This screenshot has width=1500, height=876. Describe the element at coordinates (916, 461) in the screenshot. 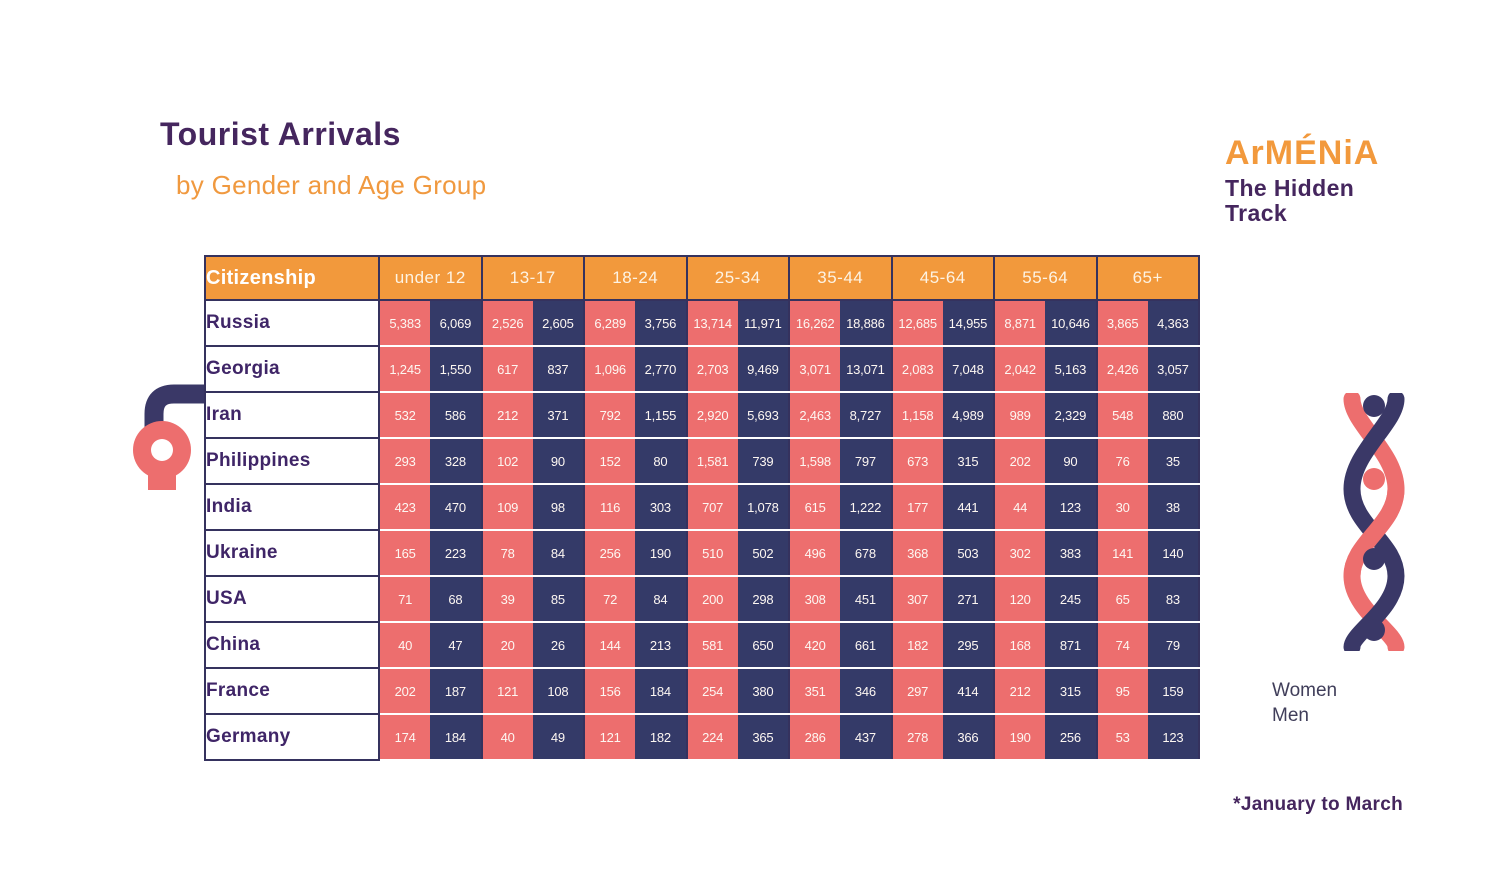

I see `cell-women: 673` at that location.